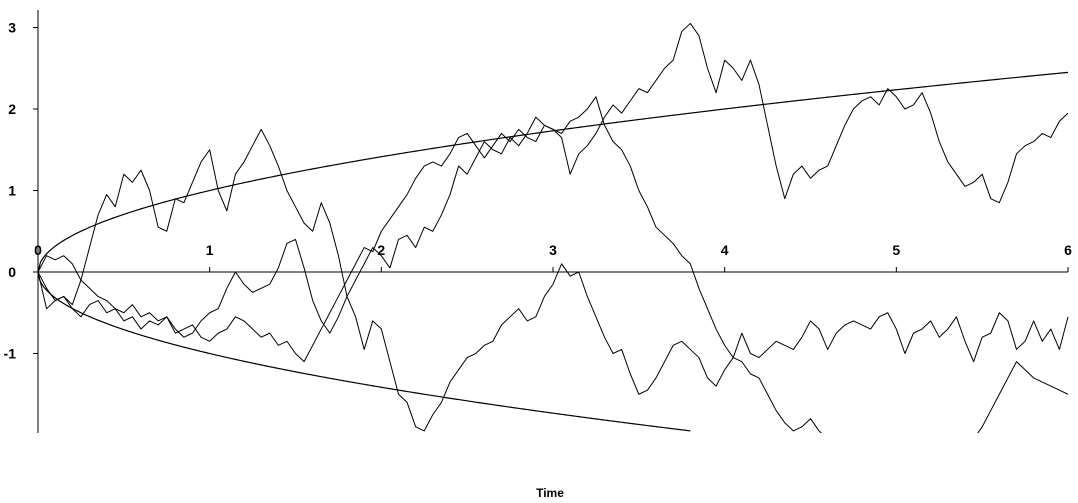 The height and width of the screenshot is (503, 1078). What do you see at coordinates (1068, 250) in the screenshot?
I see `x-tick-label: 6` at bounding box center [1068, 250].